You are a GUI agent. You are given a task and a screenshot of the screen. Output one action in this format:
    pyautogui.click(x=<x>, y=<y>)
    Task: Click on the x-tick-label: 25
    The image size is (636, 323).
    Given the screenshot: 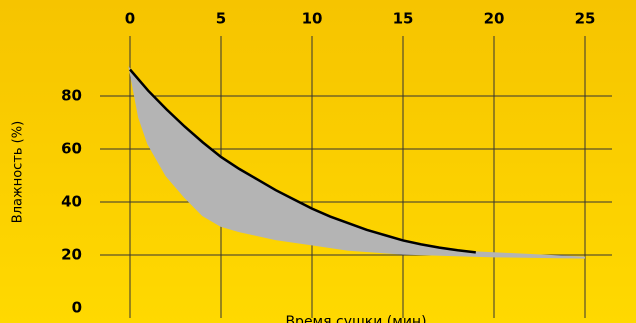 What is the action you would take?
    pyautogui.click(x=585, y=19)
    